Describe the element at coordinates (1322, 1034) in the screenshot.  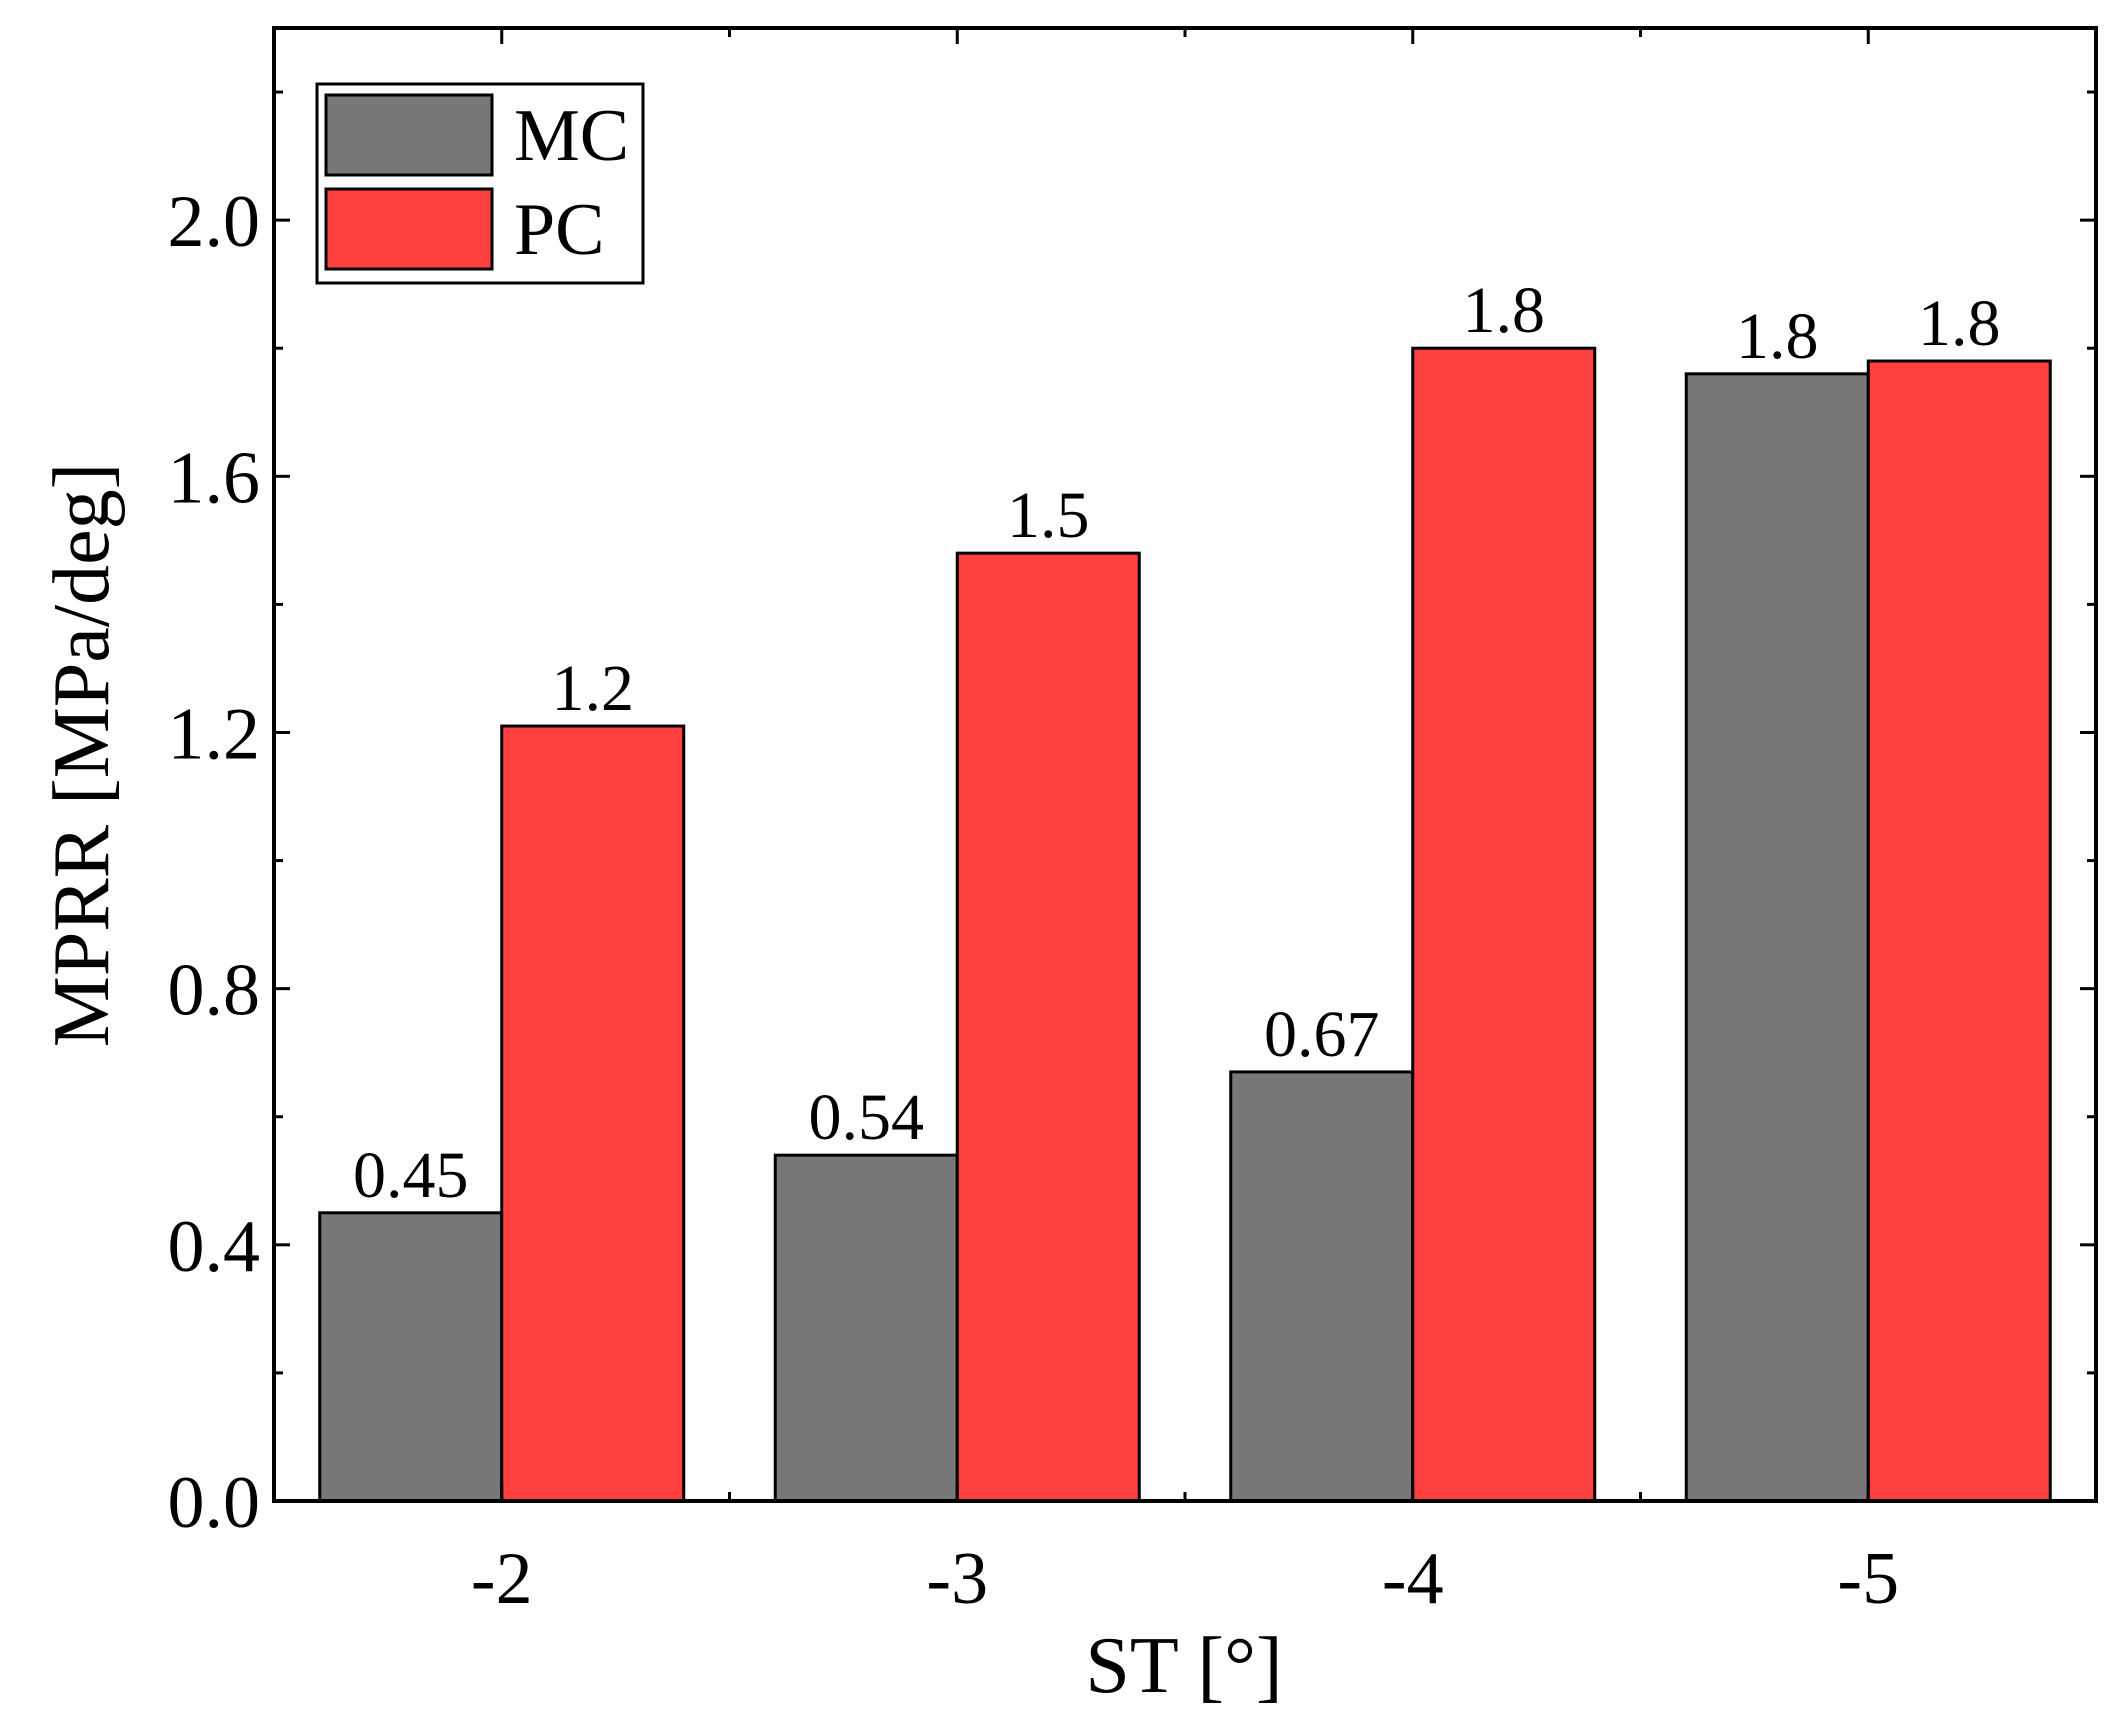
I see `data-label-mc--4: 0.67` at that location.